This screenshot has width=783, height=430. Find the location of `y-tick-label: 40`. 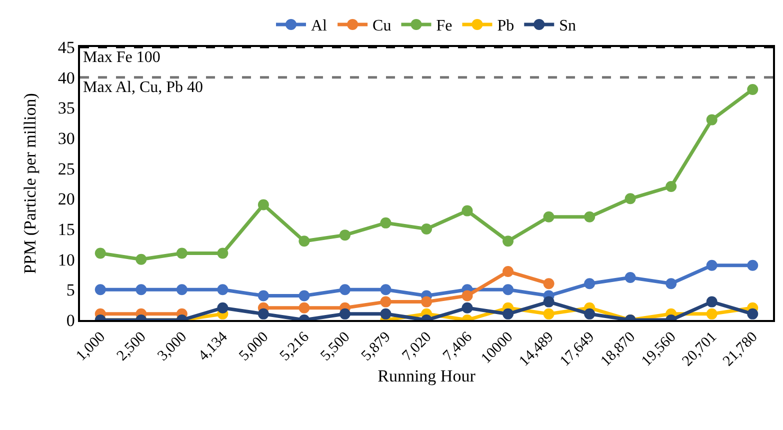

y-tick-label: 40 is located at coordinates (66, 78).